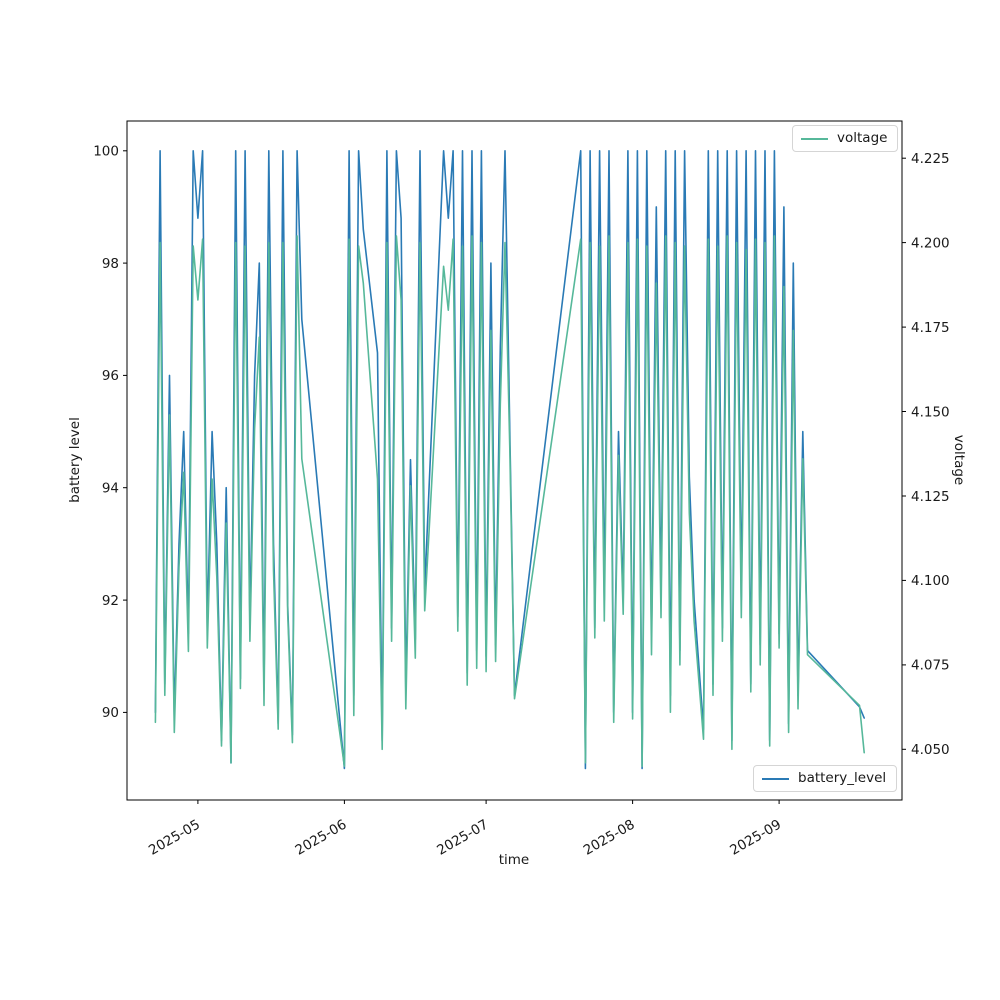 This screenshot has height=1000, width=1000. I want to click on svg-text: 4.050, so click(930, 750).